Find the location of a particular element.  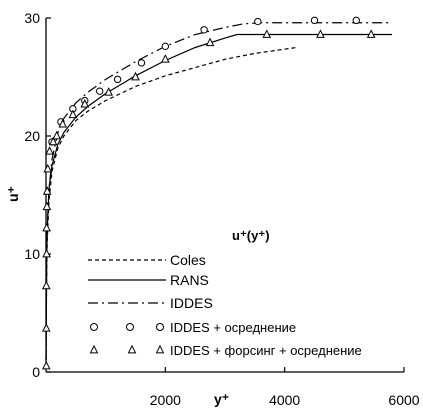

legend-label: IDDES is located at coordinates (191, 303).